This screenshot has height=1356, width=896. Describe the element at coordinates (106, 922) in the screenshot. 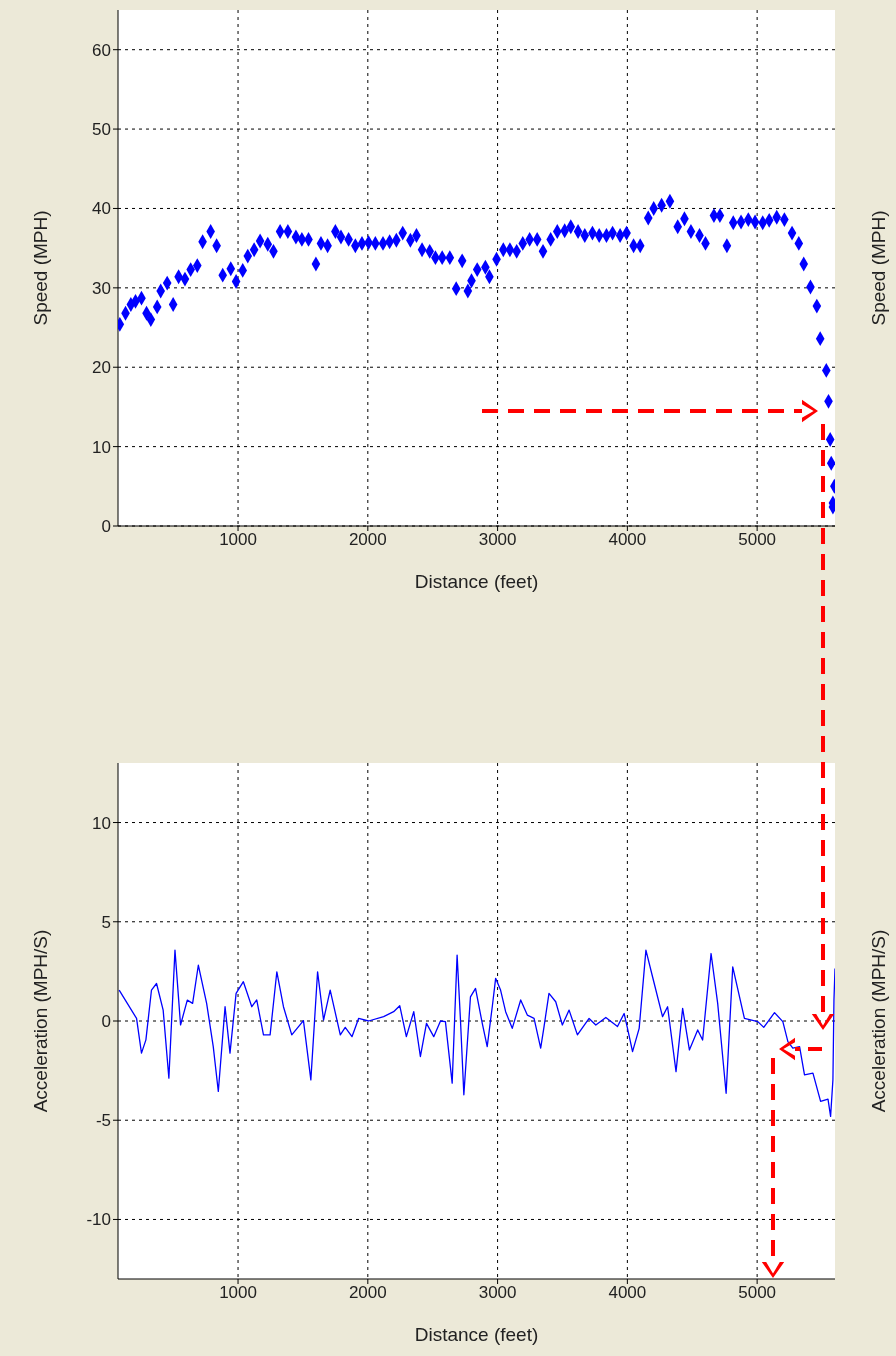

I see `y-tick-label: 5` at that location.